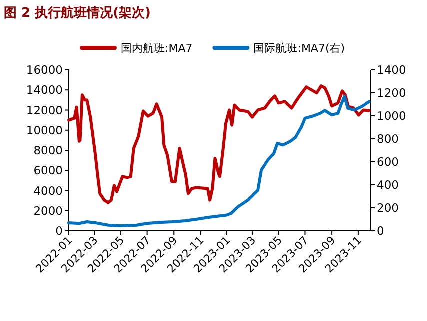 This screenshot has width=427, height=321. Describe the element at coordinates (380, 231) in the screenshot. I see `y2-tick-label: 0` at that location.